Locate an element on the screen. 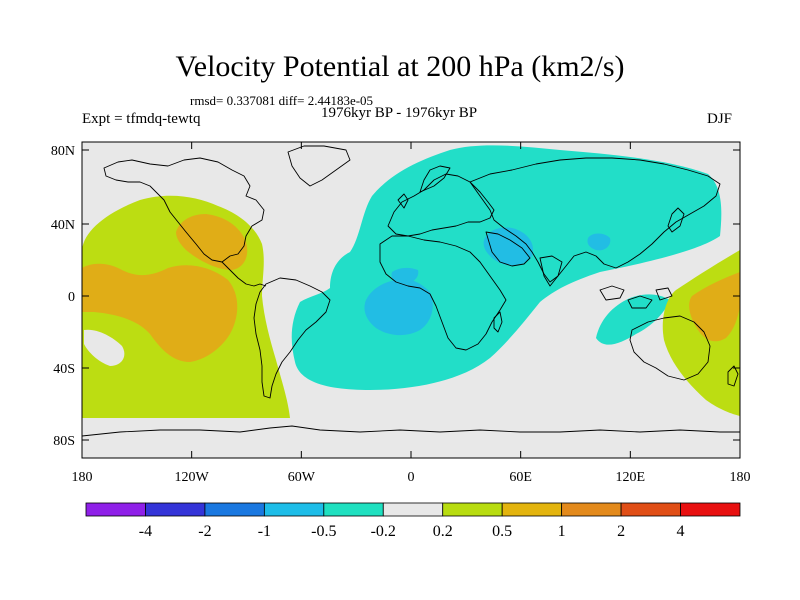  contour-neutral-se-pacific is located at coordinates (104, 347).